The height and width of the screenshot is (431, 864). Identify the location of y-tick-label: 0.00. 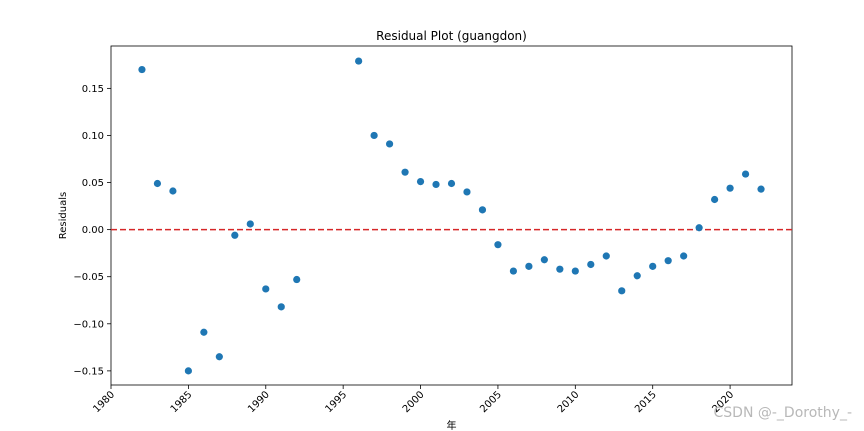
(93, 230).